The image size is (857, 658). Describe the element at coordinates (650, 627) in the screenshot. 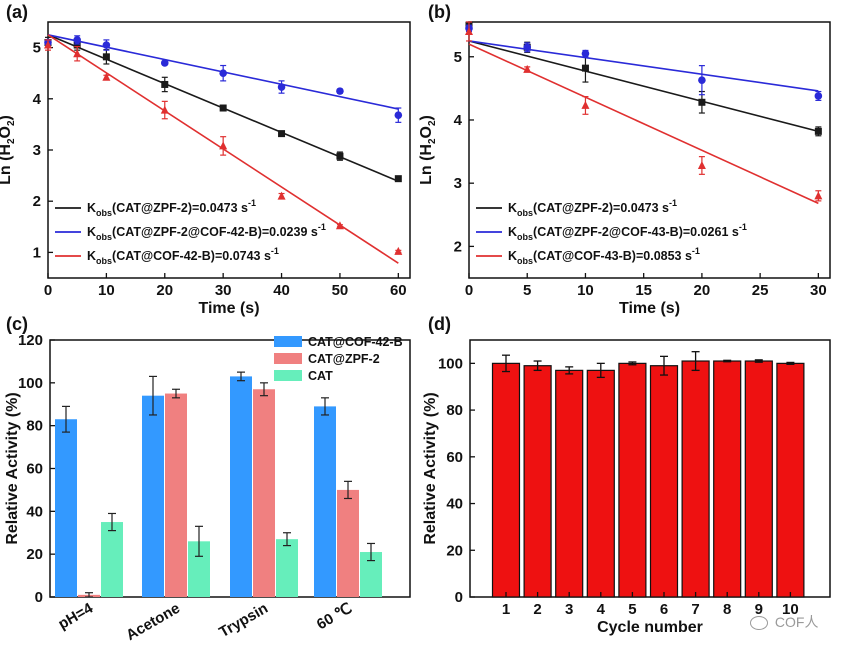

I see `x-axis-label: Cycle number` at that location.